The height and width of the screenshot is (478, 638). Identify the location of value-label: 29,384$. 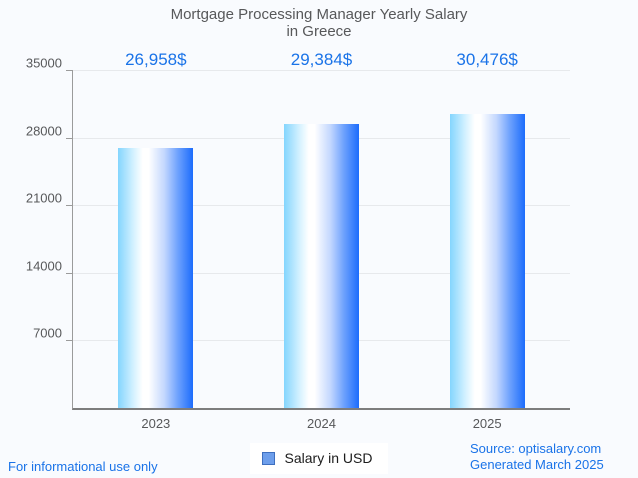
(321, 59).